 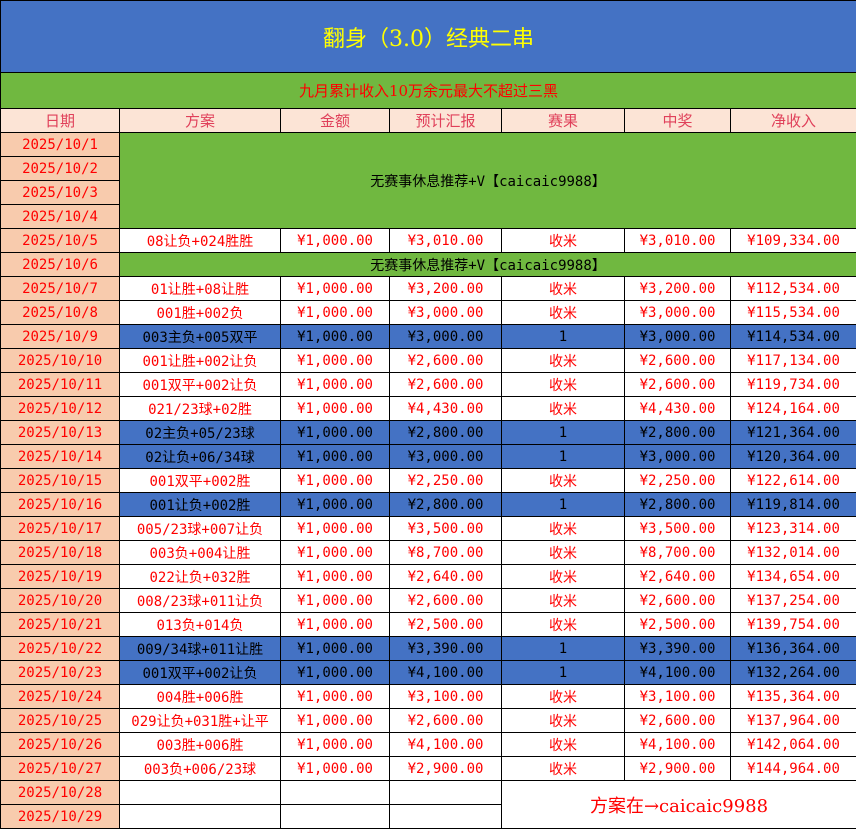 What do you see at coordinates (60, 144) in the screenshot?
I see `date-cell: 2025/10/1` at bounding box center [60, 144].